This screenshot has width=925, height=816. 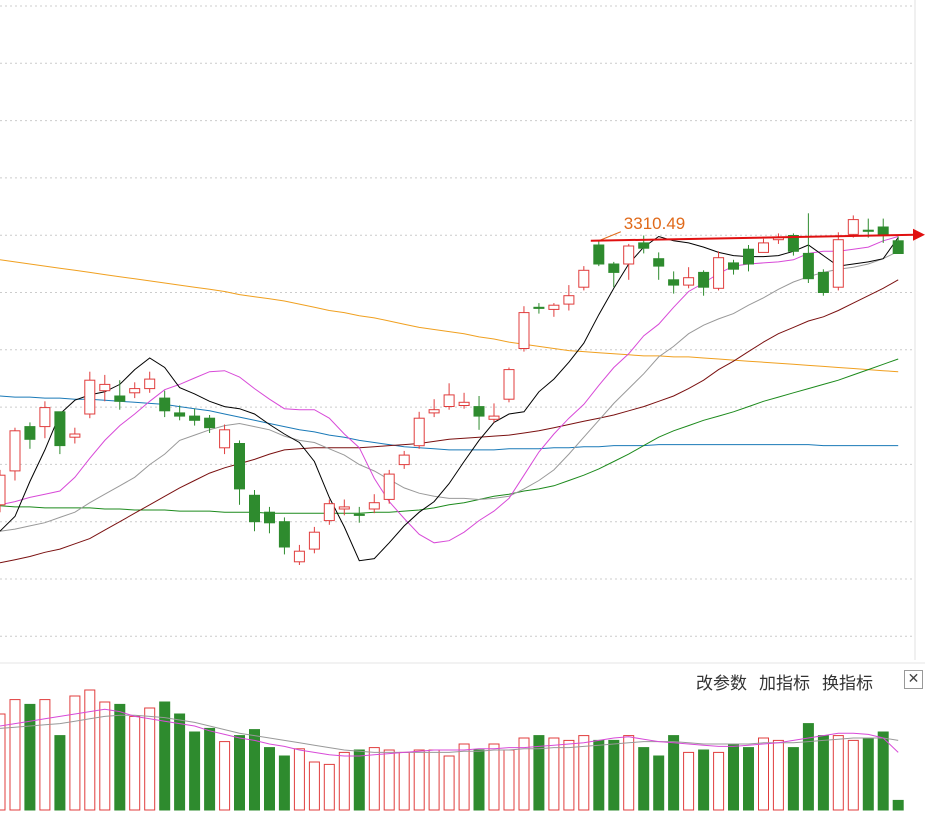 What do you see at coordinates (449, 733) in the screenshot?
I see `vol-ma10-line` at bounding box center [449, 733].